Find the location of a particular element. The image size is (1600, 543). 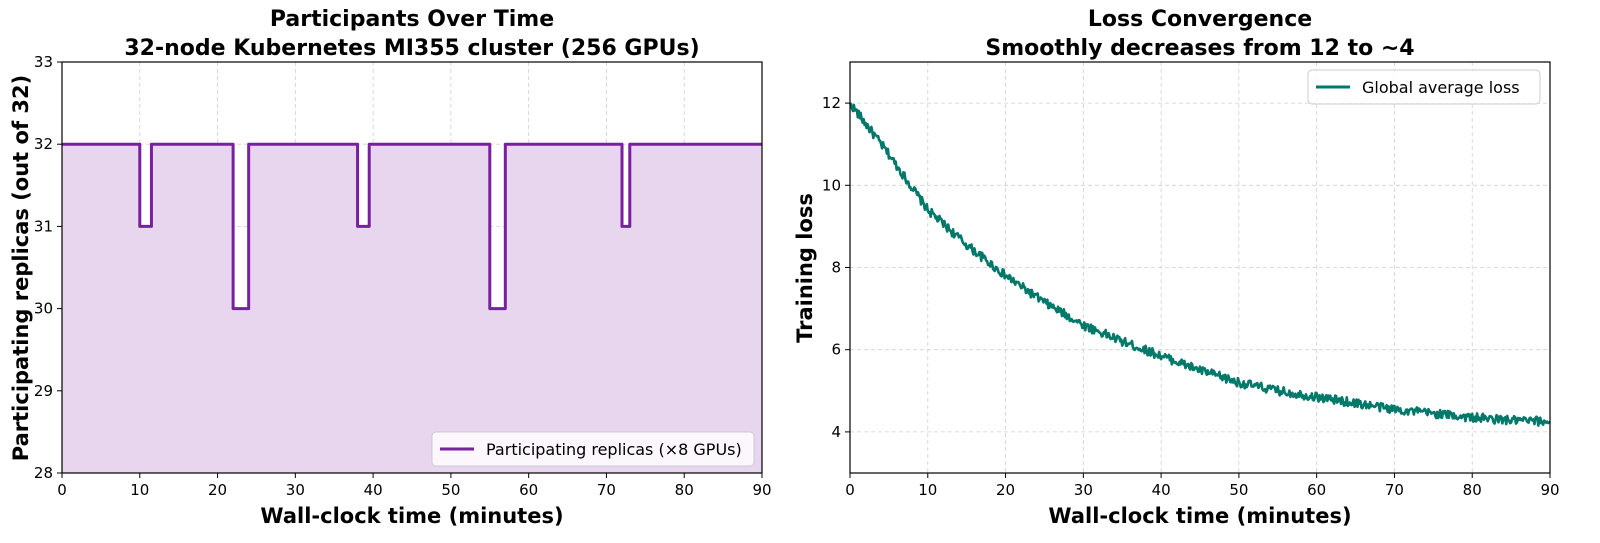

chart-1-legend-label: Global average loss is located at coordinates (1441, 87).